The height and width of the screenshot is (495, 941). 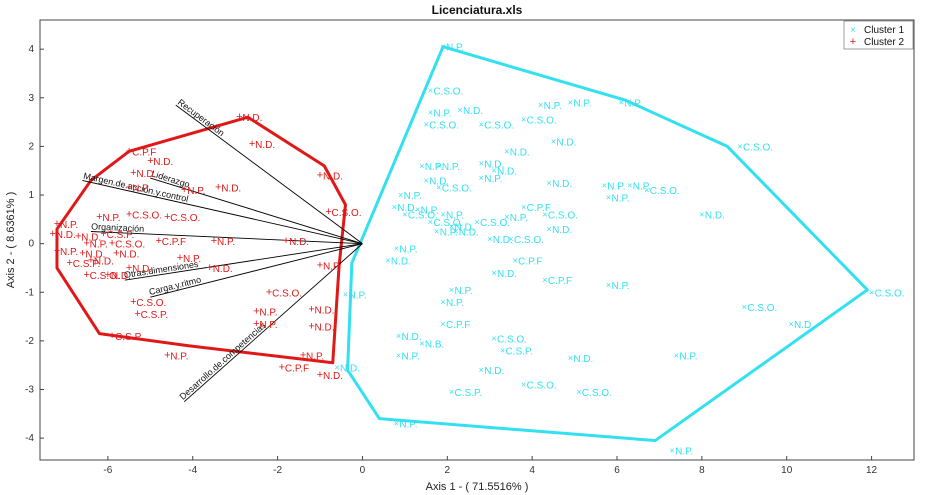 What do you see at coordinates (155, 315) in the screenshot?
I see `cluster-2-point-label: C.S.P.` at bounding box center [155, 315].